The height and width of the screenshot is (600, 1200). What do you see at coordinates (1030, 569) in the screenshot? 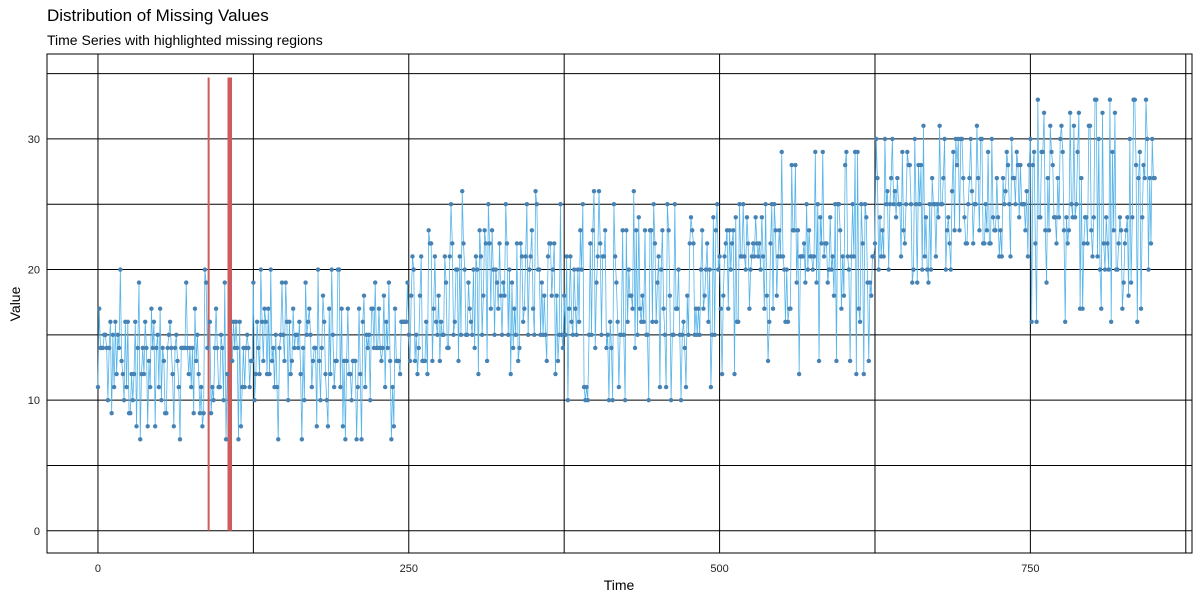
I see `x-tick-label: 750` at bounding box center [1030, 569].